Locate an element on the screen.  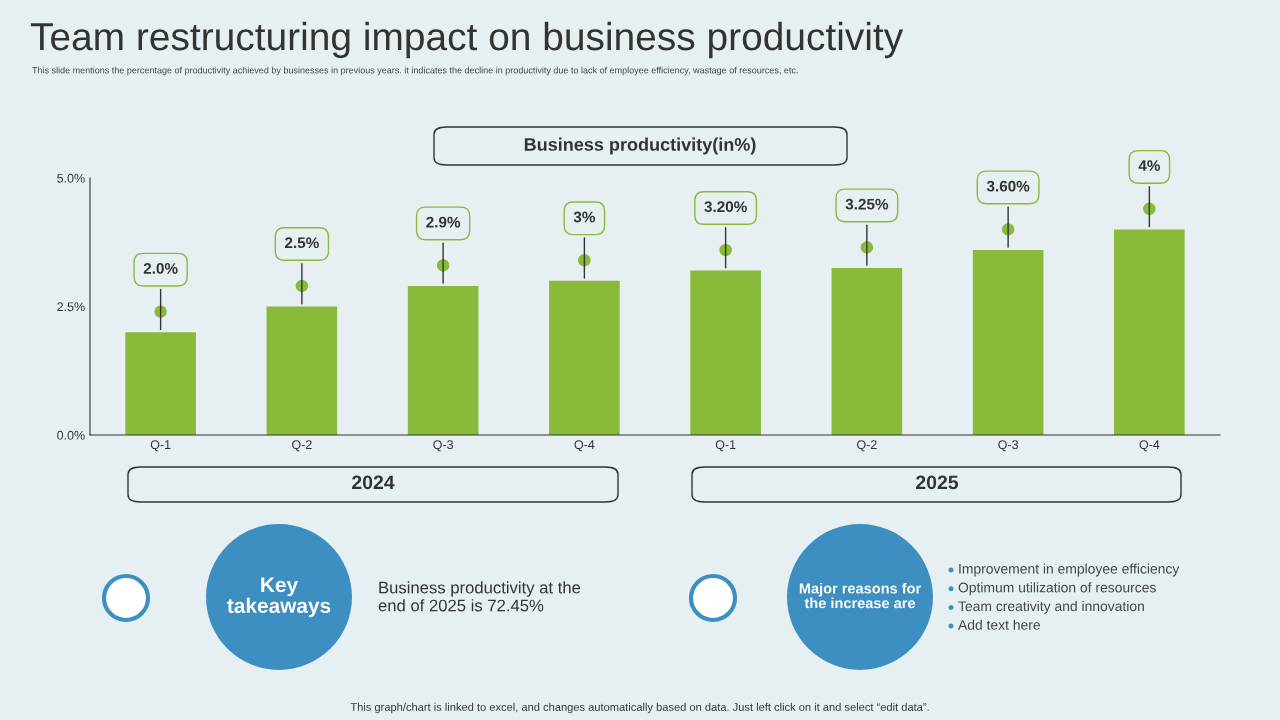
data-label: 2.5% is located at coordinates (301, 243).